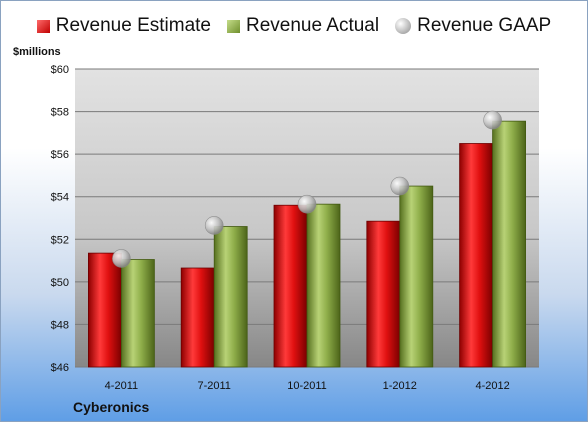 The height and width of the screenshot is (422, 588). Describe the element at coordinates (37, 52) in the screenshot. I see `y-axis-unit-label: $millions` at that location.